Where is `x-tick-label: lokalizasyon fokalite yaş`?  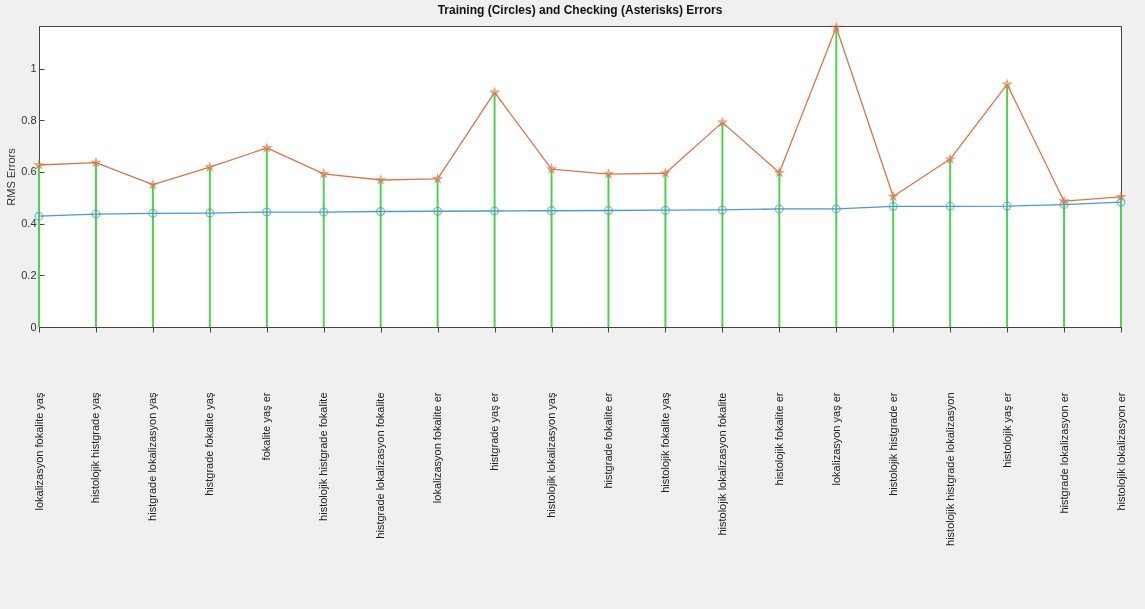 x-tick-label: lokalizasyon fokalite yaş is located at coordinates (38, 451).